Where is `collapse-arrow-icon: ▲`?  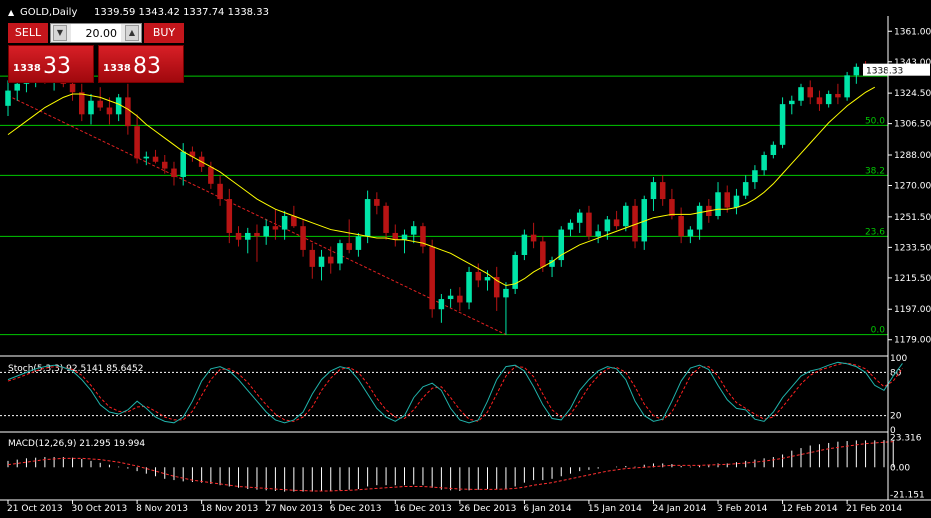 collapse-arrow-icon: ▲ is located at coordinates (11, 12).